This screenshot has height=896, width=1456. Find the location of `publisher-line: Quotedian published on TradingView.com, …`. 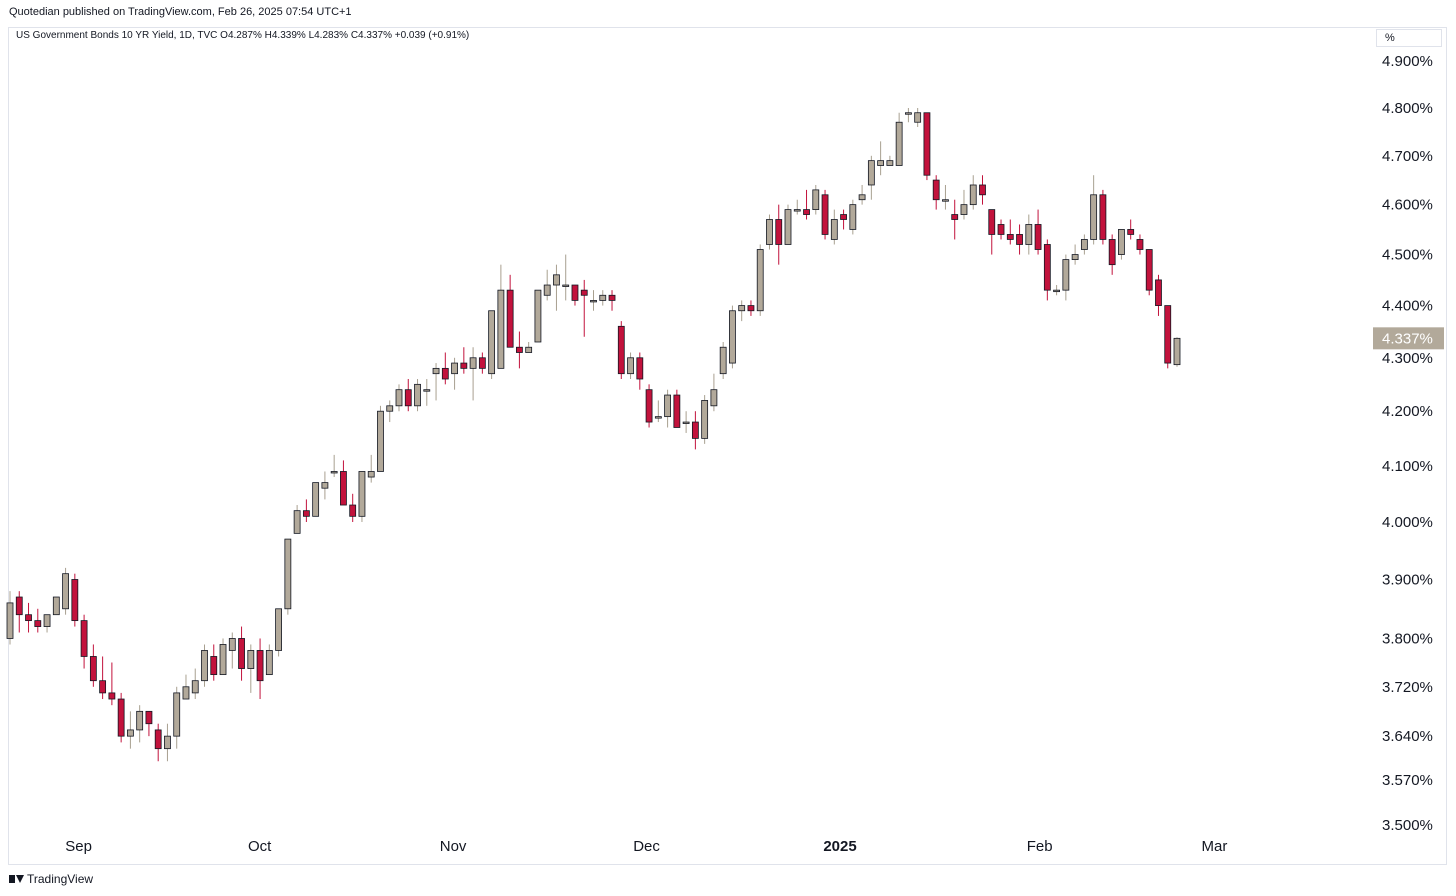

publisher-line: Quotedian published on TradingView.com, … is located at coordinates (180, 12).